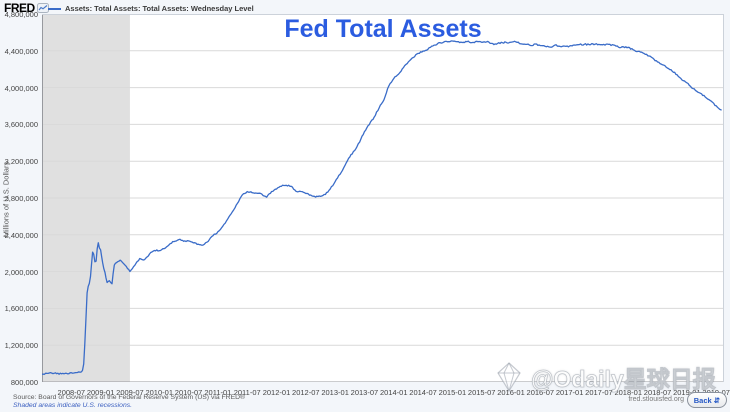  What do you see at coordinates (335, 392) in the screenshot?
I see `x-tick-label: 2013-01` at bounding box center [335, 392].